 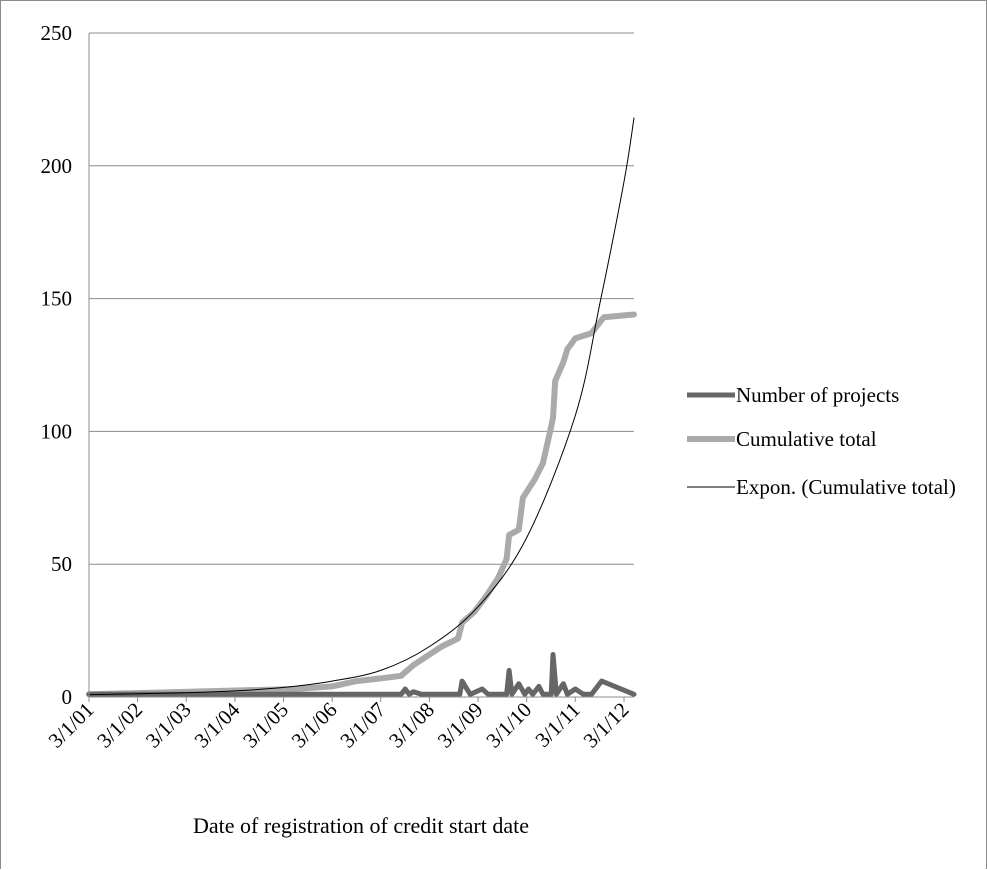 What do you see at coordinates (57, 431) in the screenshot?
I see `y-tick-label: 100` at bounding box center [57, 431].